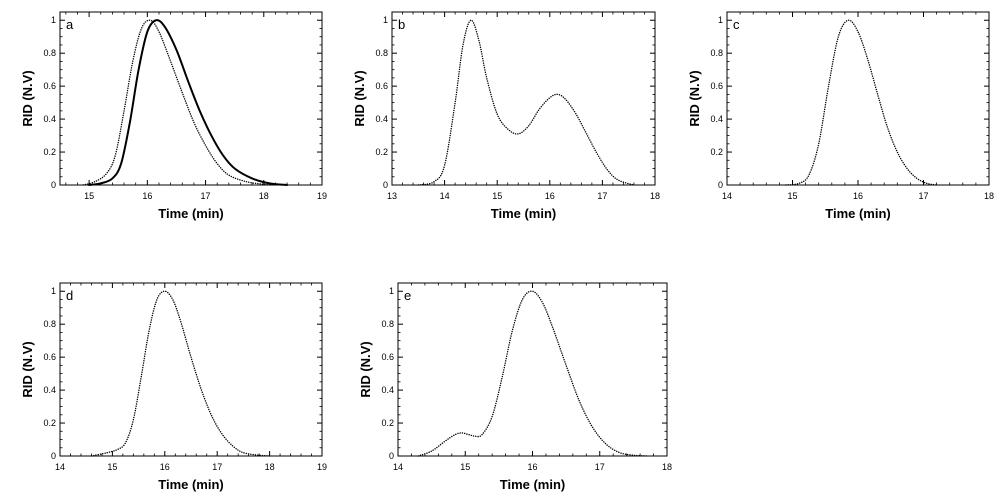  What do you see at coordinates (401, 24) in the screenshot?
I see `panel-letter: b` at bounding box center [401, 24].